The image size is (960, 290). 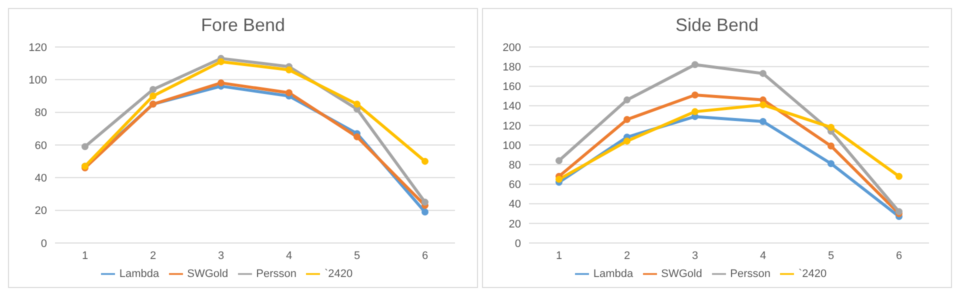 I want to click on chart-title: Side Bend, so click(x=717, y=26).